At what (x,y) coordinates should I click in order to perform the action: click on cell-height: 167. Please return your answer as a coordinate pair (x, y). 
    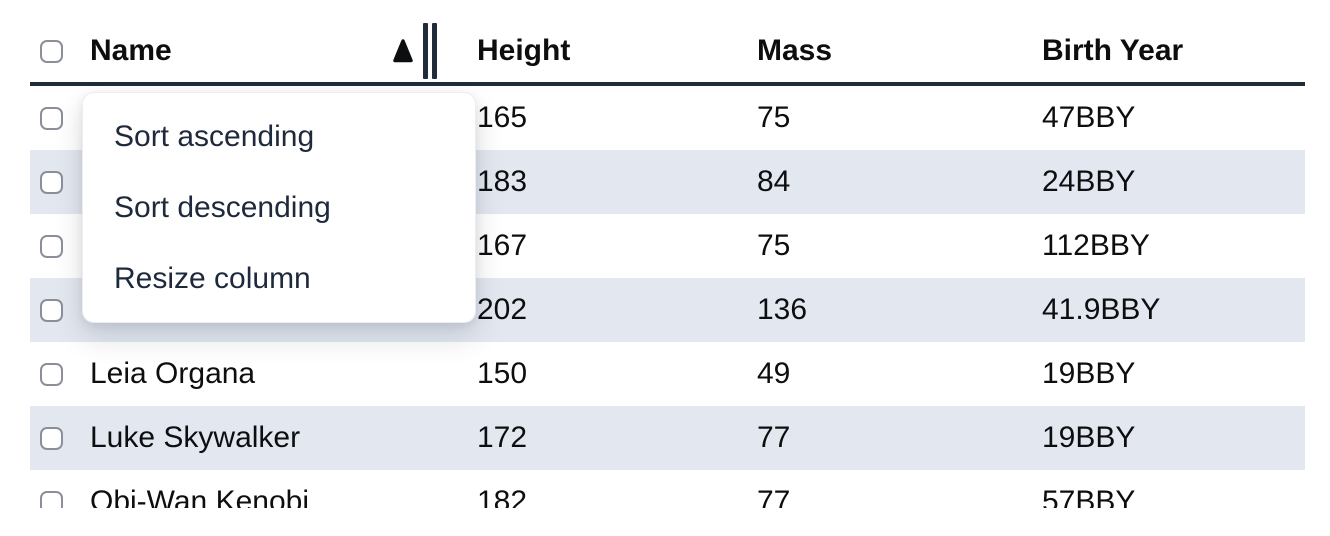
    Looking at the image, I should click on (502, 245).